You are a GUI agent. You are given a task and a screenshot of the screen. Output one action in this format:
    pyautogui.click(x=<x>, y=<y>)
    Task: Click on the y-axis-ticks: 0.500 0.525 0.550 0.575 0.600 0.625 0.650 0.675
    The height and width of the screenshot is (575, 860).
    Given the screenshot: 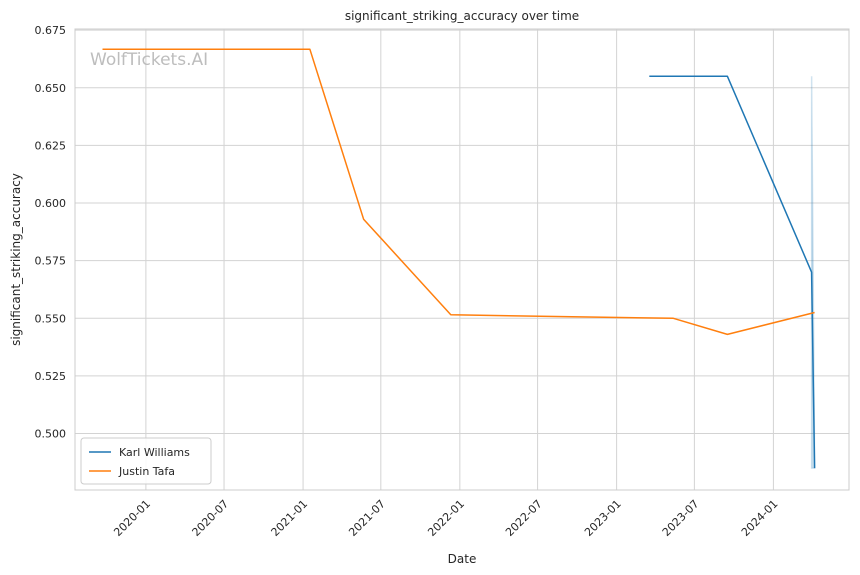 What is the action you would take?
    pyautogui.click(x=51, y=232)
    